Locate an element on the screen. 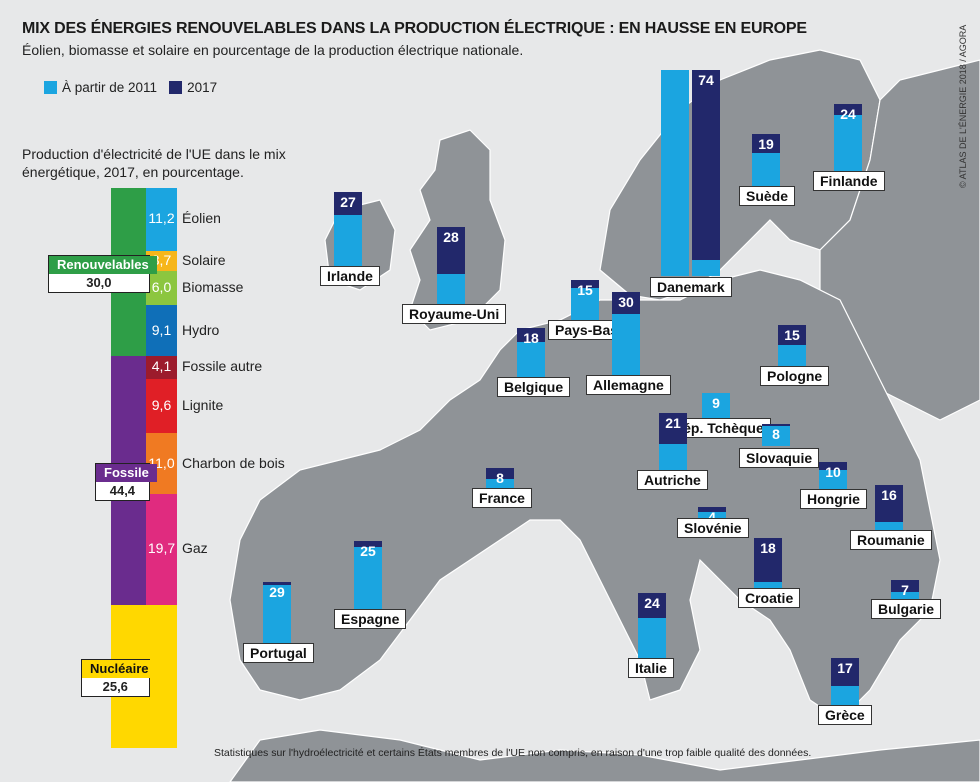 The height and width of the screenshot is (782, 980). mix-group-label: Renouvelables 30,0 is located at coordinates (102, 274).